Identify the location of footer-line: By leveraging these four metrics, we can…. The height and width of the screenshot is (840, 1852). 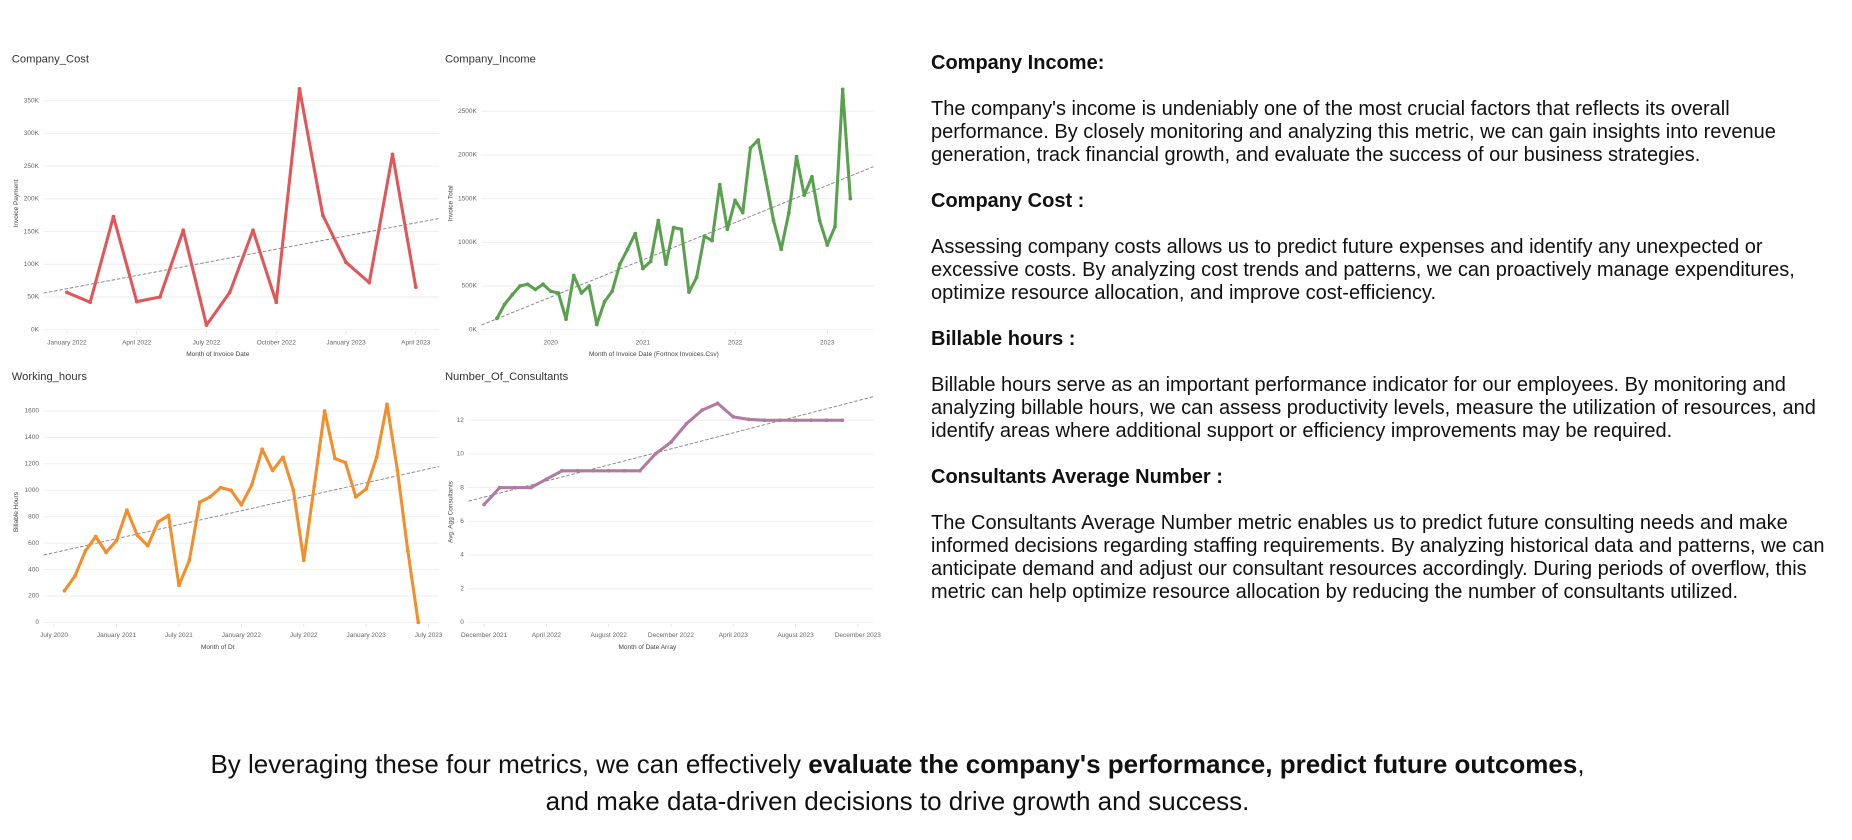
(897, 764).